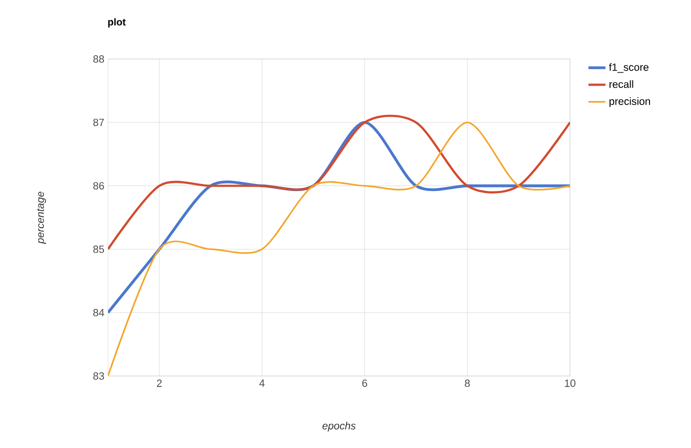 Image resolution: width=691 pixels, height=448 pixels. What do you see at coordinates (630, 102) in the screenshot?
I see `legend-label: precision` at bounding box center [630, 102].